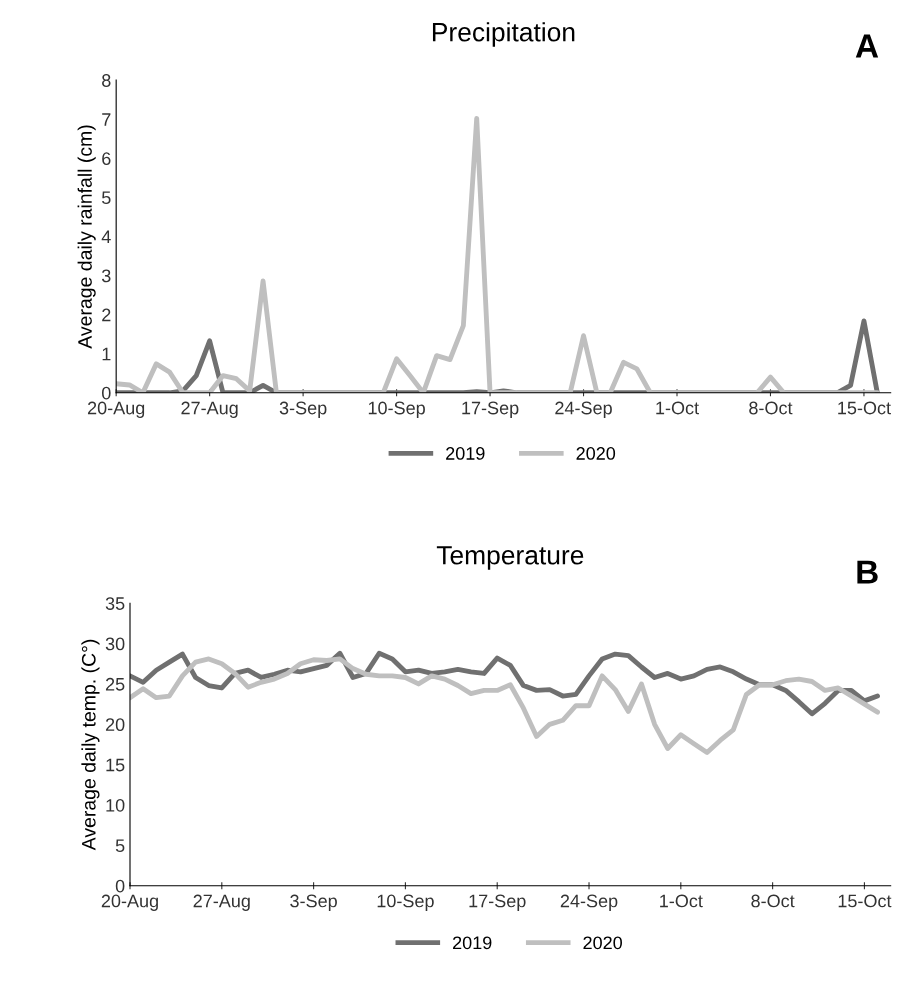 The image size is (922, 1002). Describe the element at coordinates (106, 276) in the screenshot. I see `y-tick-label: 3` at that location.